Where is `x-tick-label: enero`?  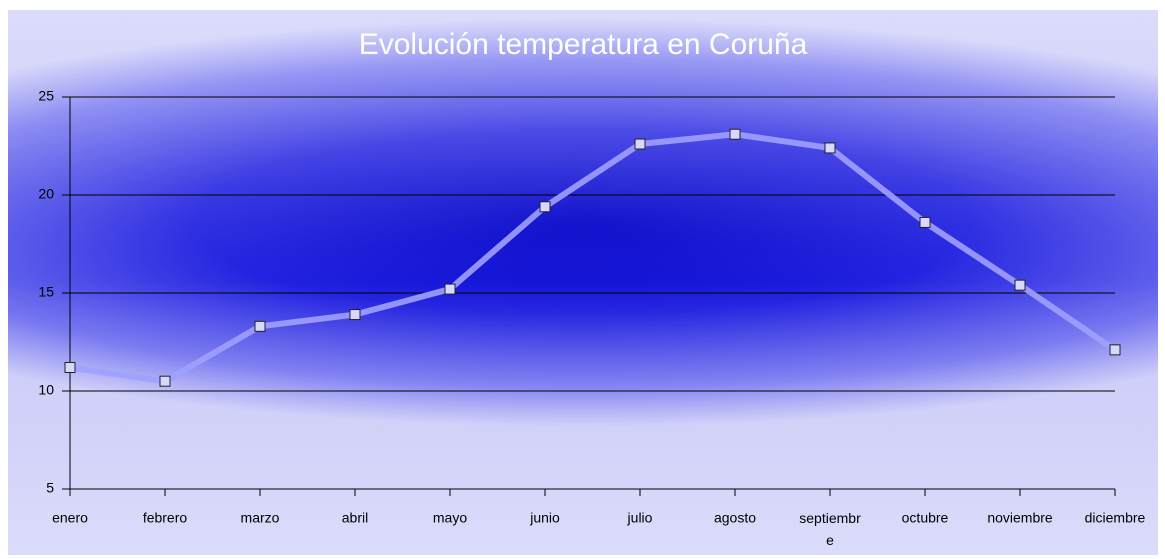
x-tick-label: enero is located at coordinates (70, 518).